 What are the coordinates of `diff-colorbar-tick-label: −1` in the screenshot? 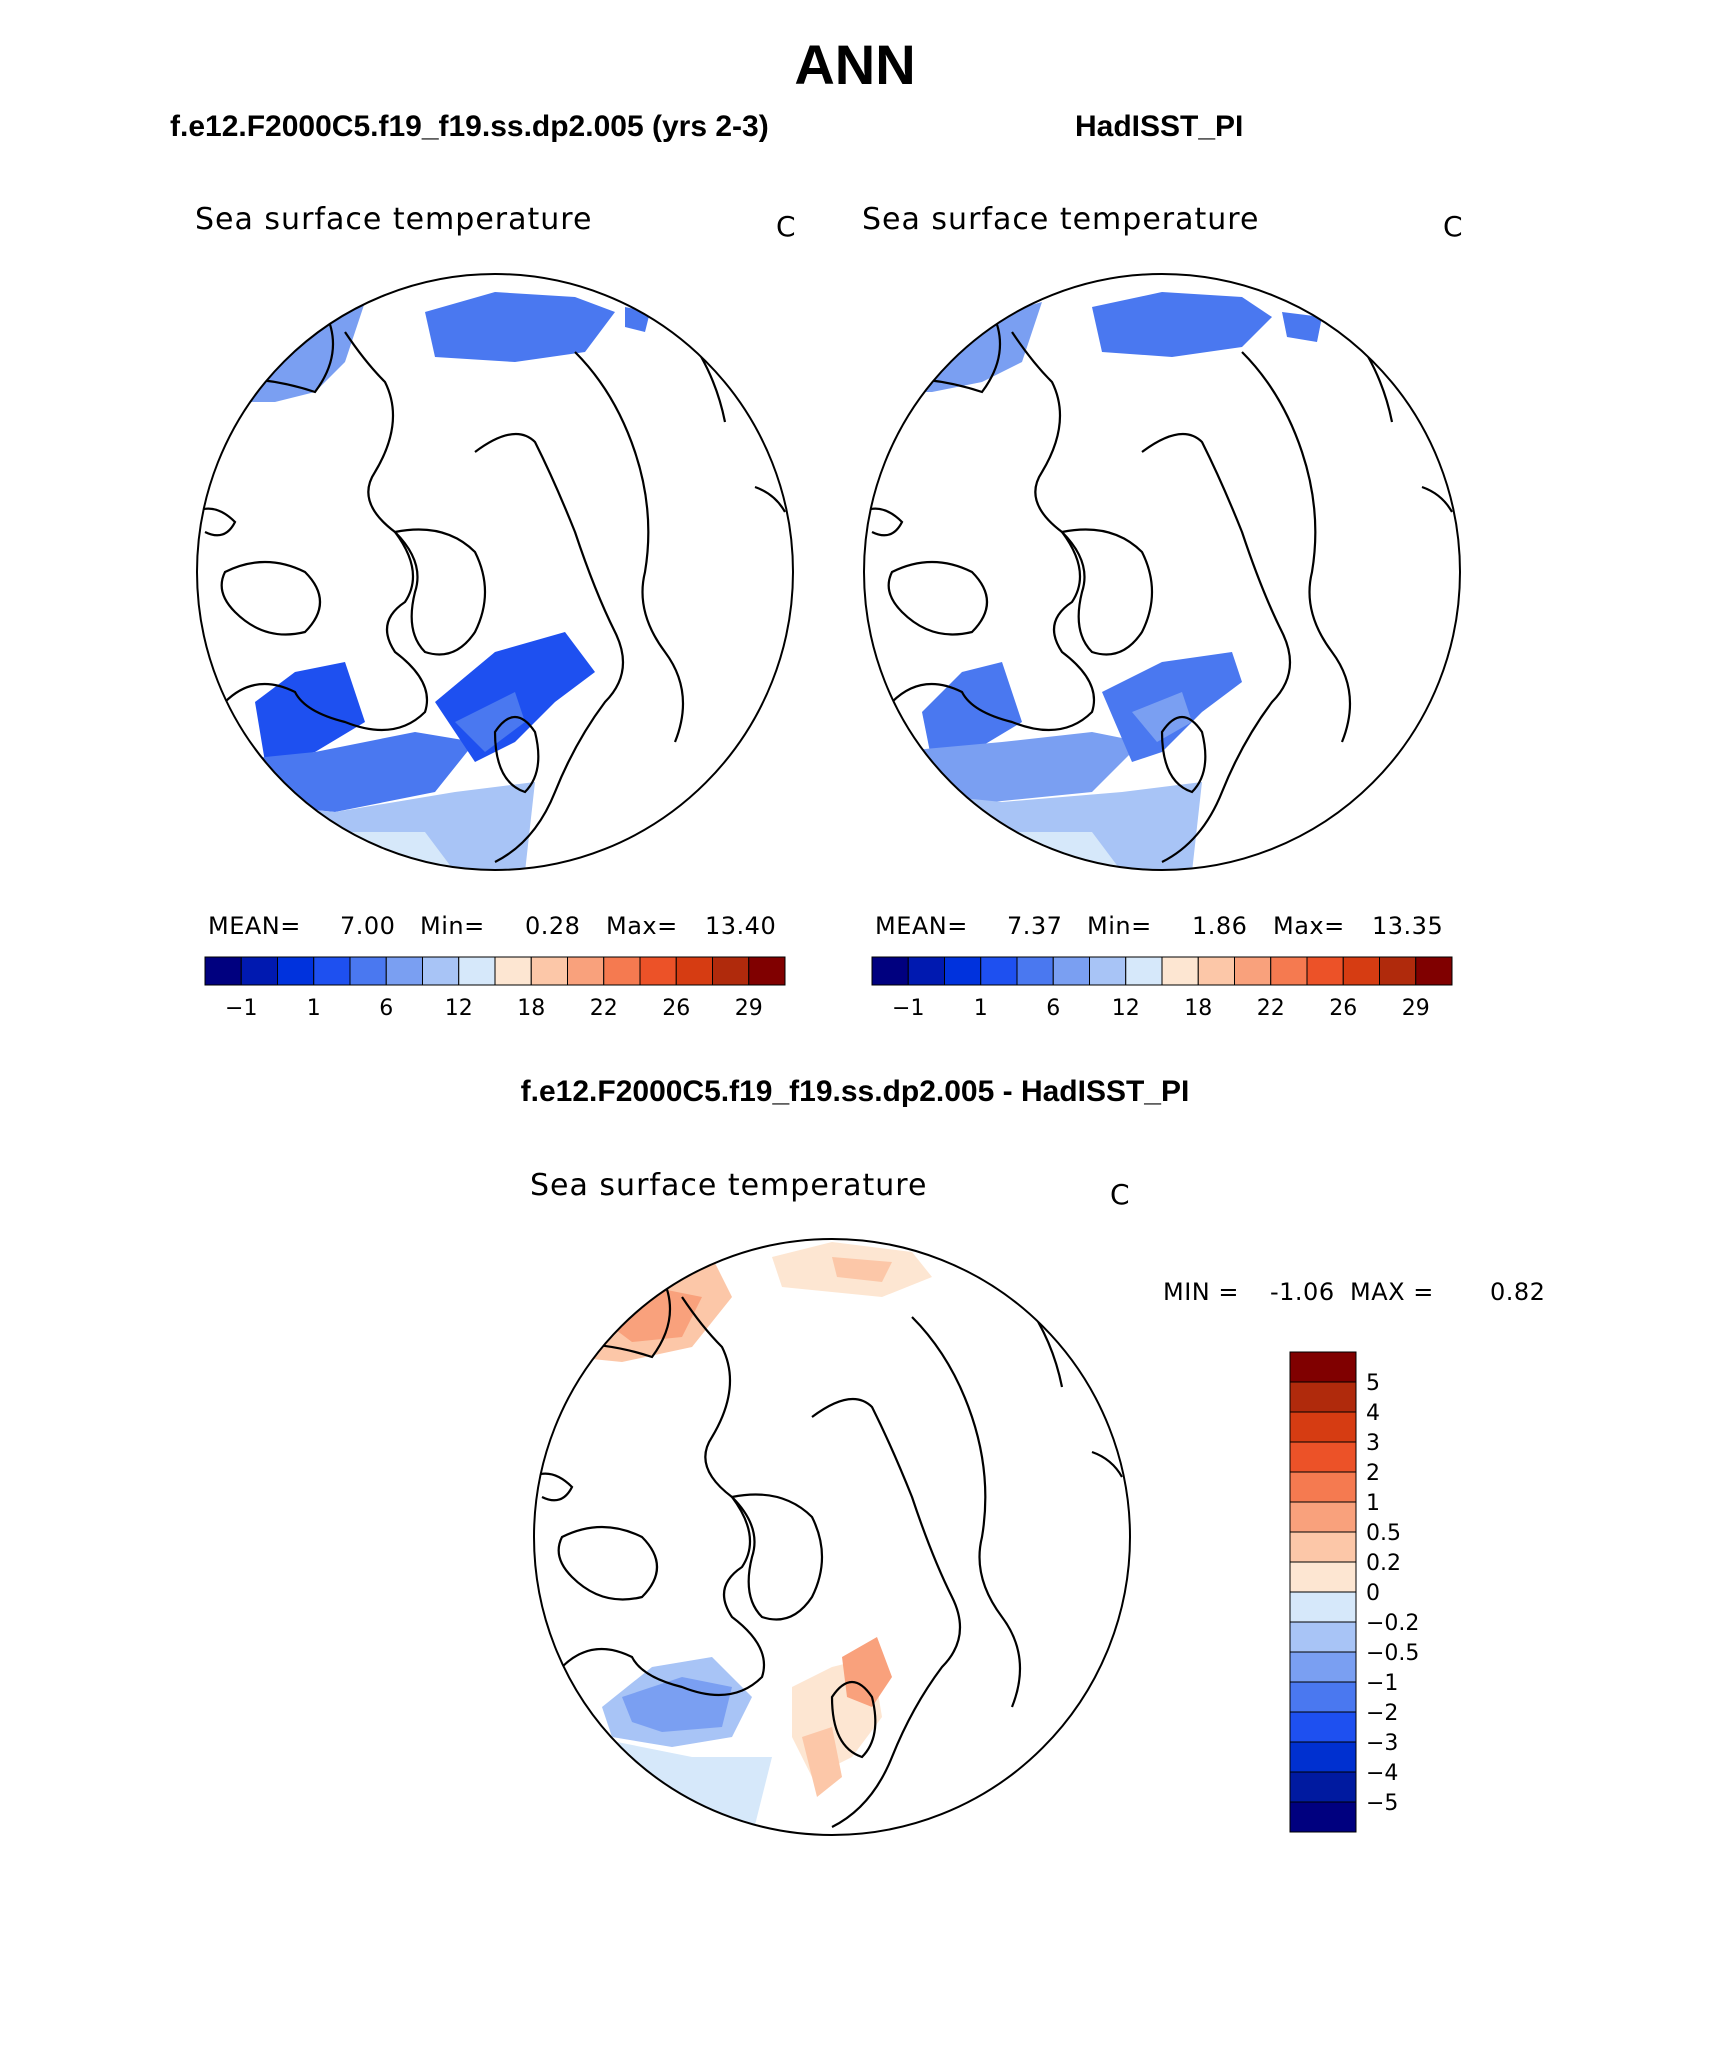 It's located at (1382, 1683).